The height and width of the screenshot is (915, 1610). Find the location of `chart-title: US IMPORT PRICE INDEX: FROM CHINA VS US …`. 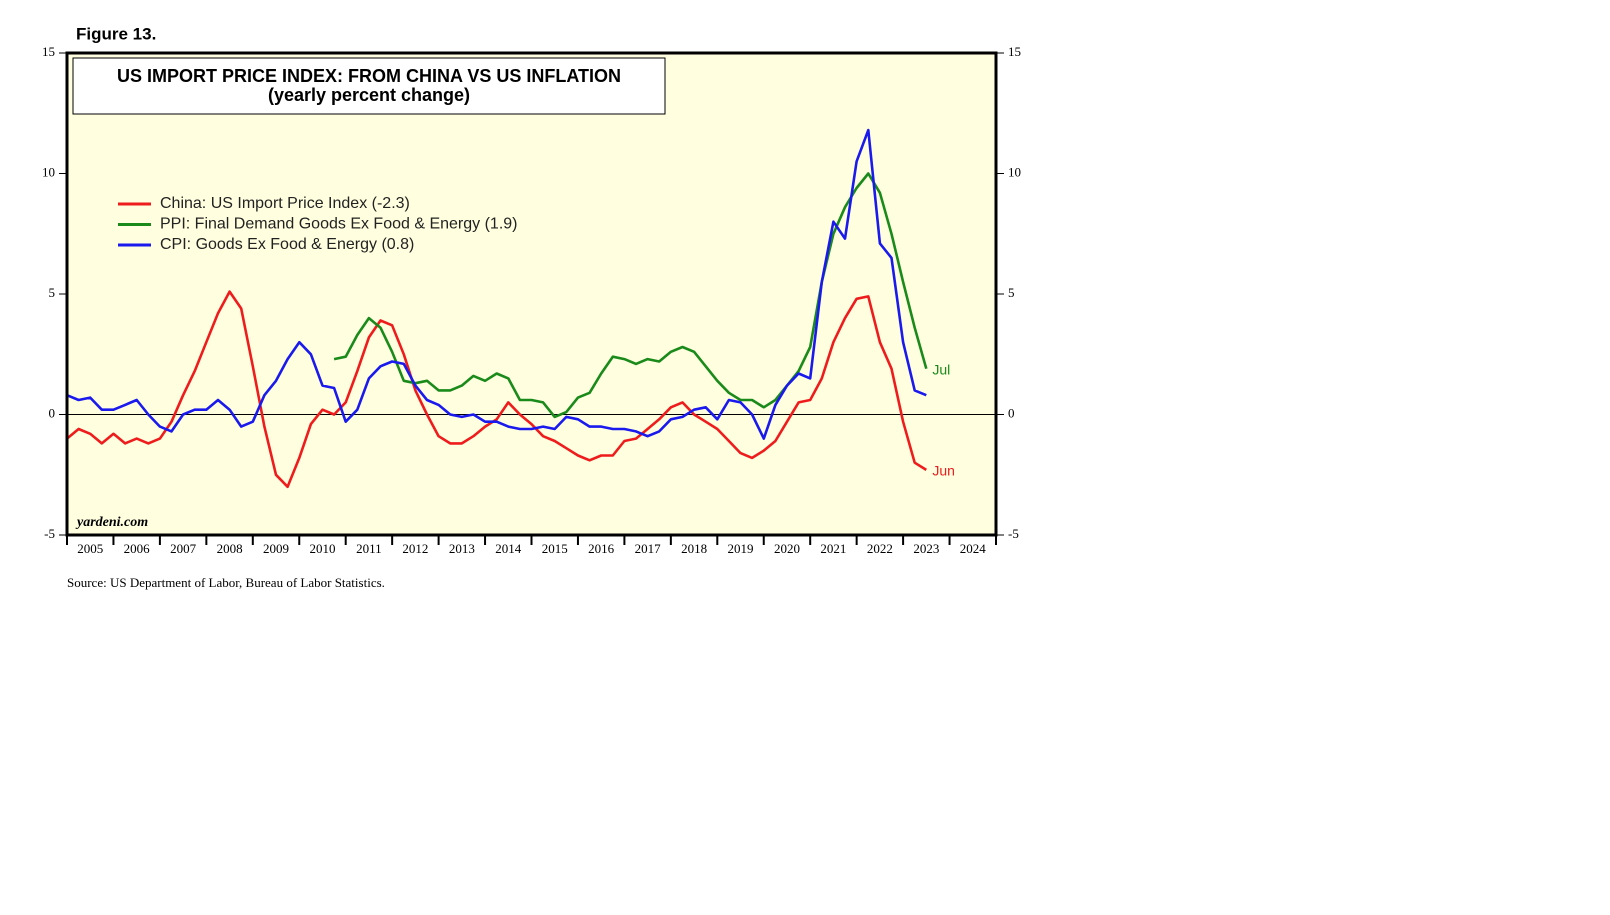

chart-title: US IMPORT PRICE INDEX: FROM CHINA VS US … is located at coordinates (369, 76).